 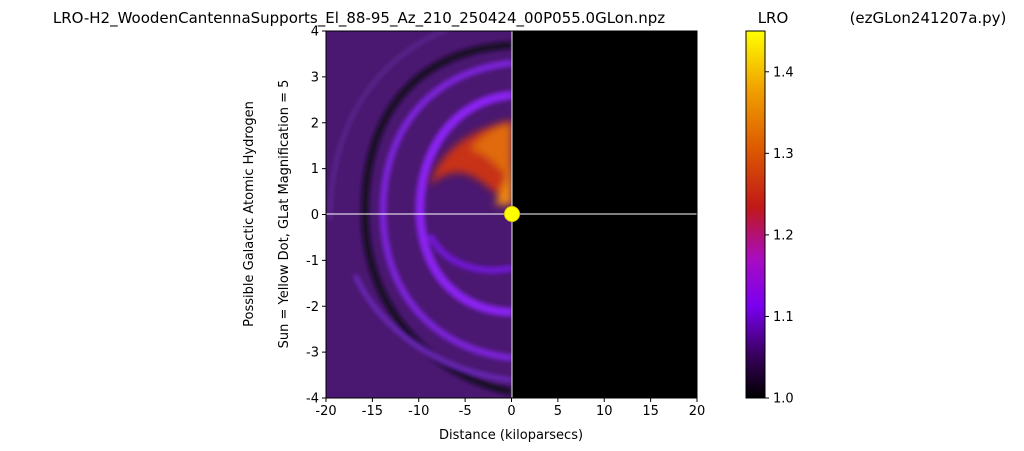 I want to click on x-axis: -20 -15 -10 -5 0 5 10 15 20, so click(x=510, y=408).